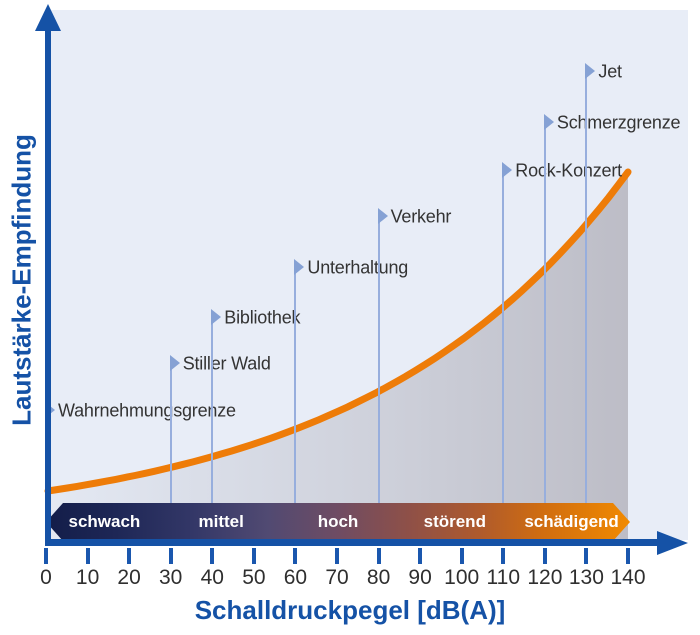 Image resolution: width=700 pixels, height=635 pixels. I want to click on x-axis-arrowhead-icon, so click(672, 543).